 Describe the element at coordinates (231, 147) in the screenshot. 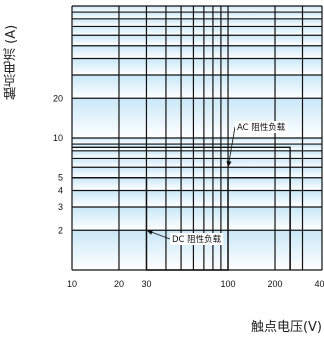

I see `annotation-leader` at that location.